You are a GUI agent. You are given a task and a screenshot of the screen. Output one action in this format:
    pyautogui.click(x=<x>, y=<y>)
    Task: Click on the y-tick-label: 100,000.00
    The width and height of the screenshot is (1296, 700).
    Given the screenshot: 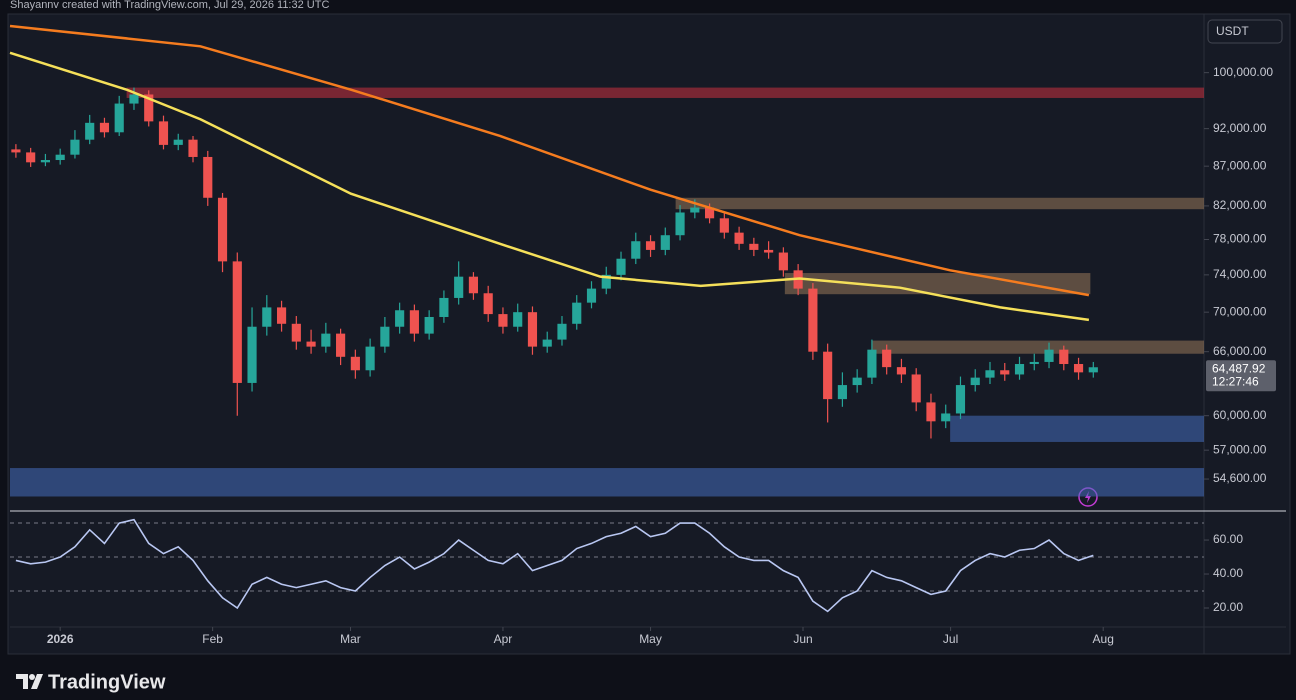 What is the action you would take?
    pyautogui.click(x=1243, y=72)
    